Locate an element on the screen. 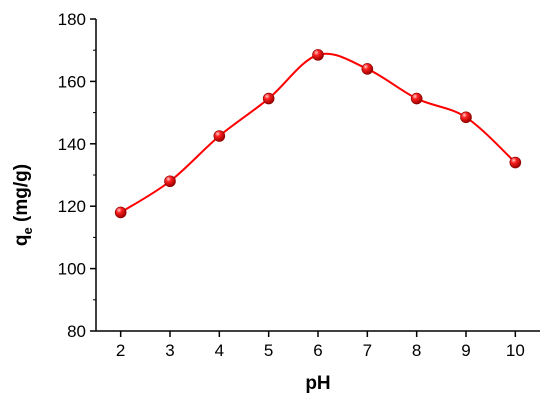 The width and height of the screenshot is (550, 400). x-tick-label: 6 is located at coordinates (317, 350).